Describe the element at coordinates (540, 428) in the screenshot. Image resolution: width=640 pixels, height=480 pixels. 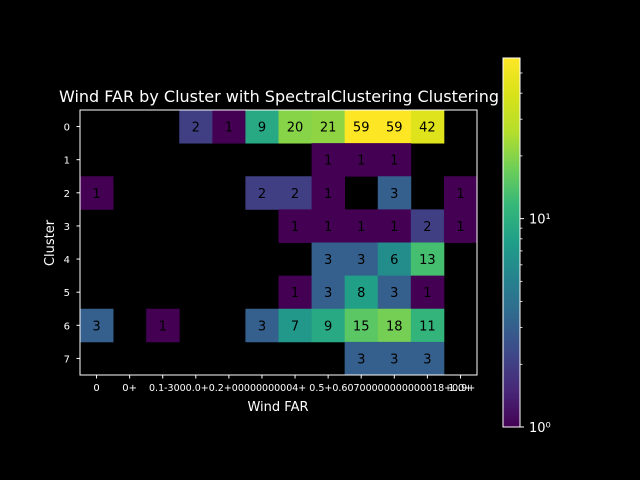
I see `colorbar-tick-label: 10⁰` at that location.